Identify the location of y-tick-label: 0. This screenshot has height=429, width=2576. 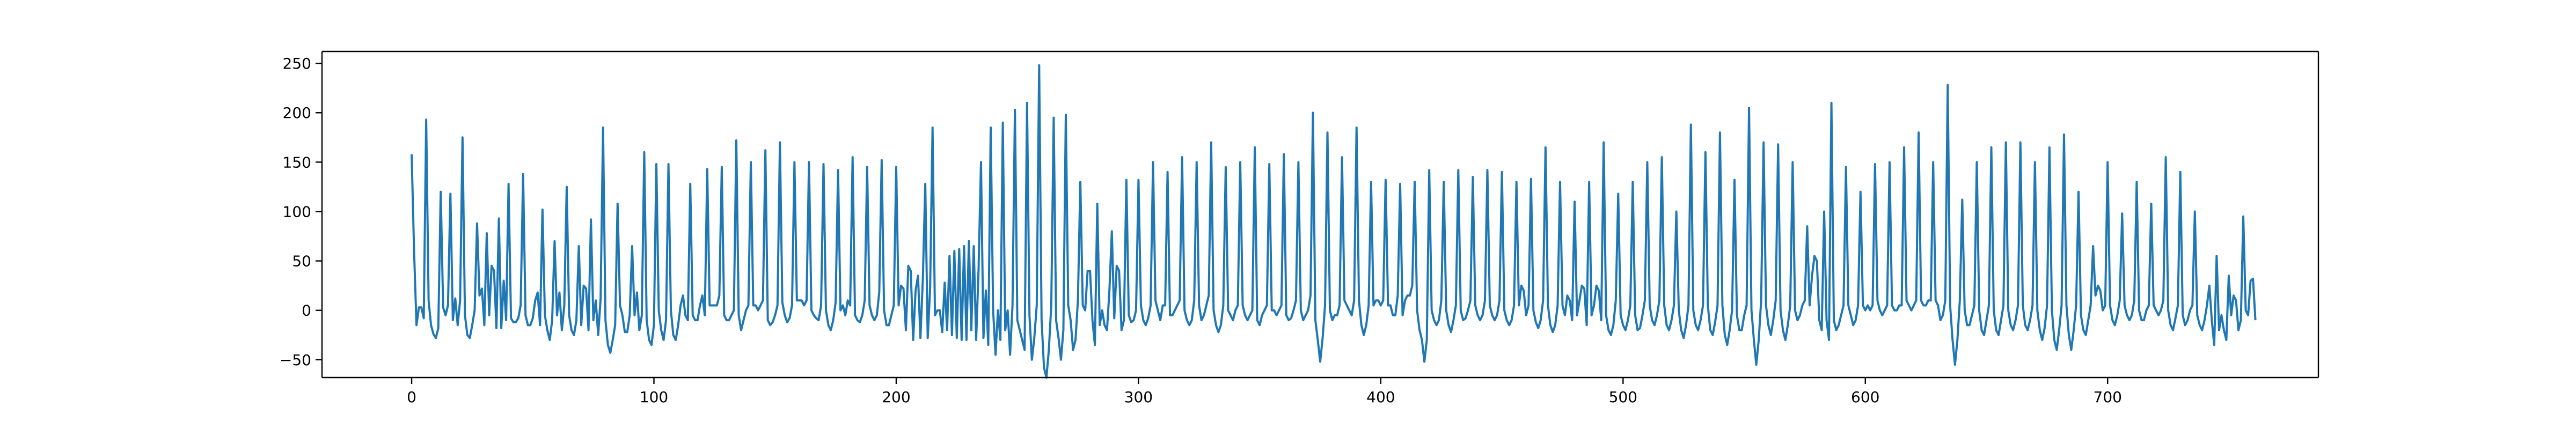
(306, 311).